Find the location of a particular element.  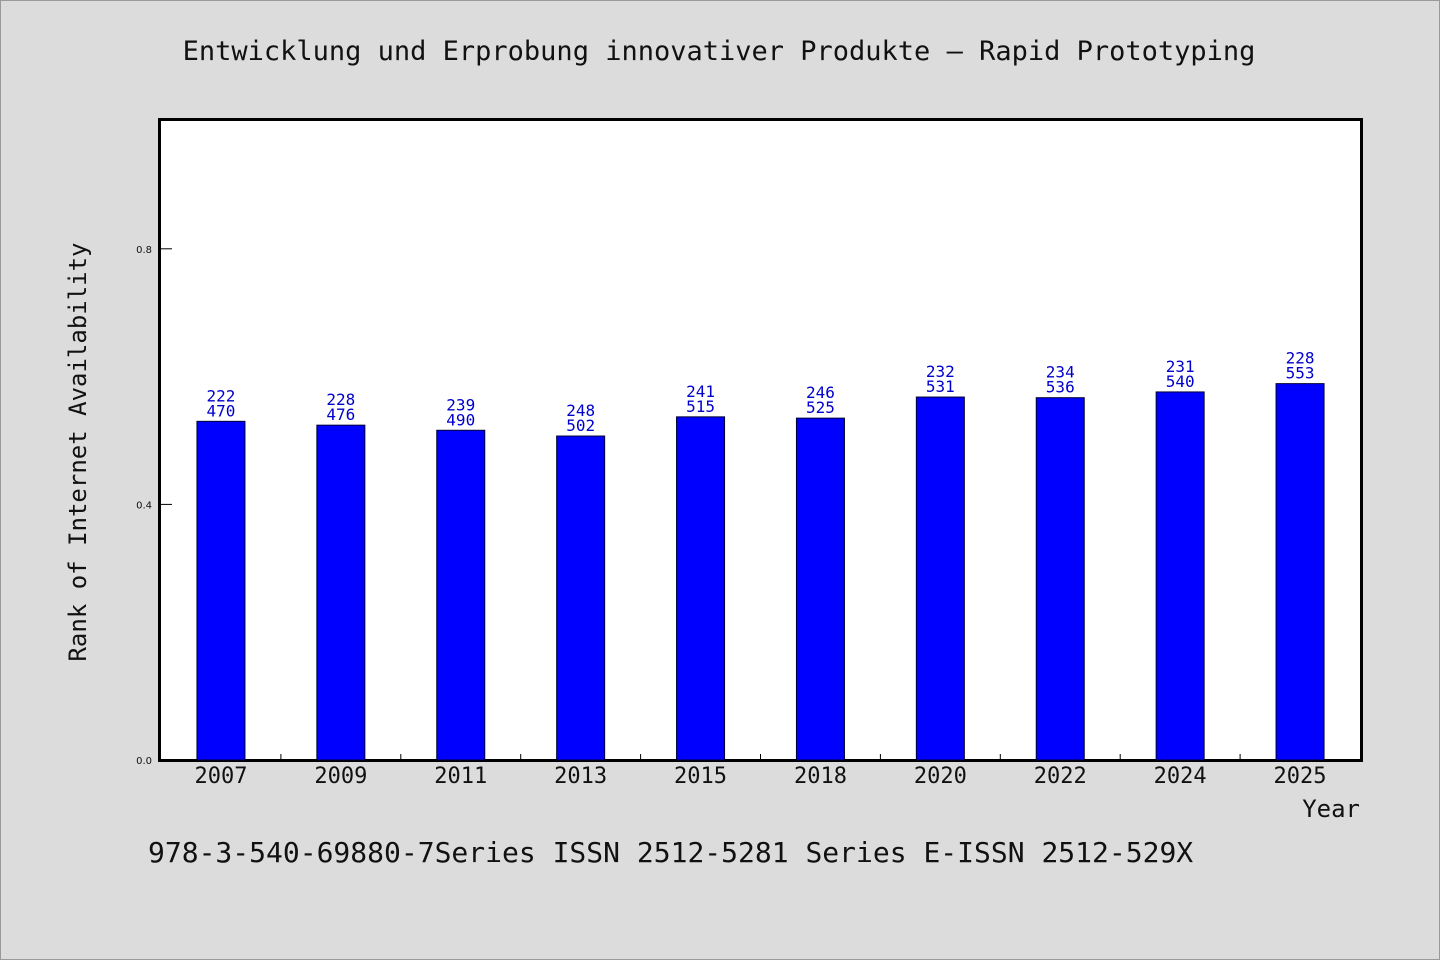

y-tick-label: 0.4 is located at coordinates (144, 505).